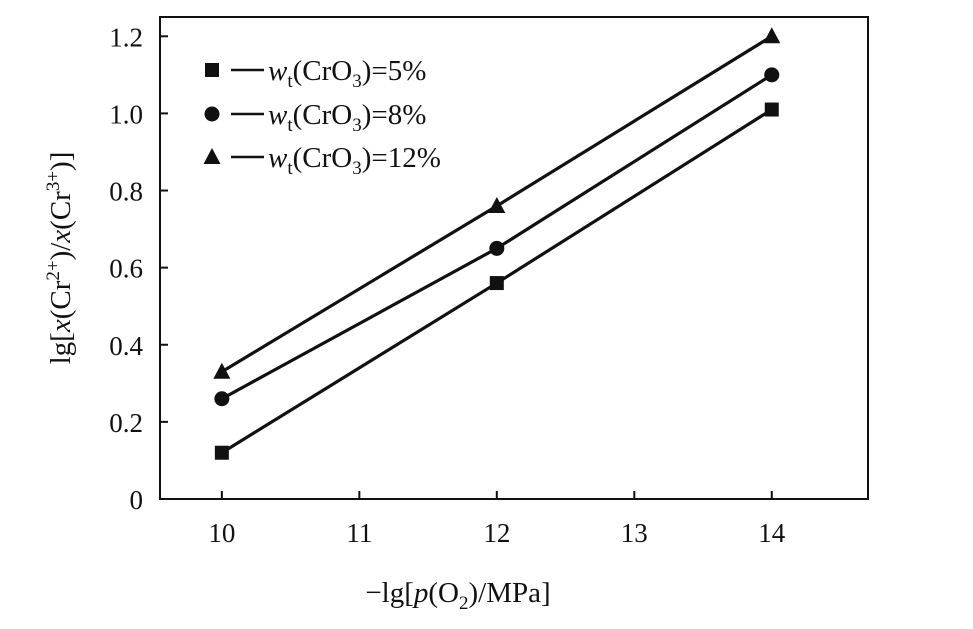 The height and width of the screenshot is (629, 973). Describe the element at coordinates (347, 73) in the screenshot. I see `legend-label: wt(CrO3)=5%` at that location.